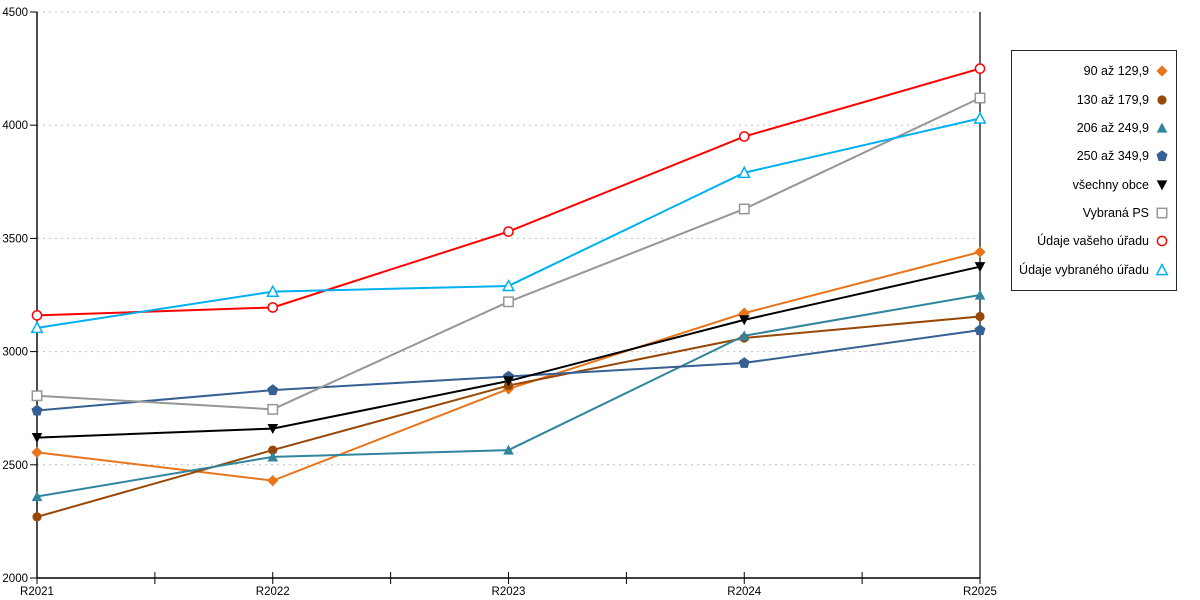  Describe the element at coordinates (744, 592) in the screenshot. I see `x-tick-label: R2024` at that location.